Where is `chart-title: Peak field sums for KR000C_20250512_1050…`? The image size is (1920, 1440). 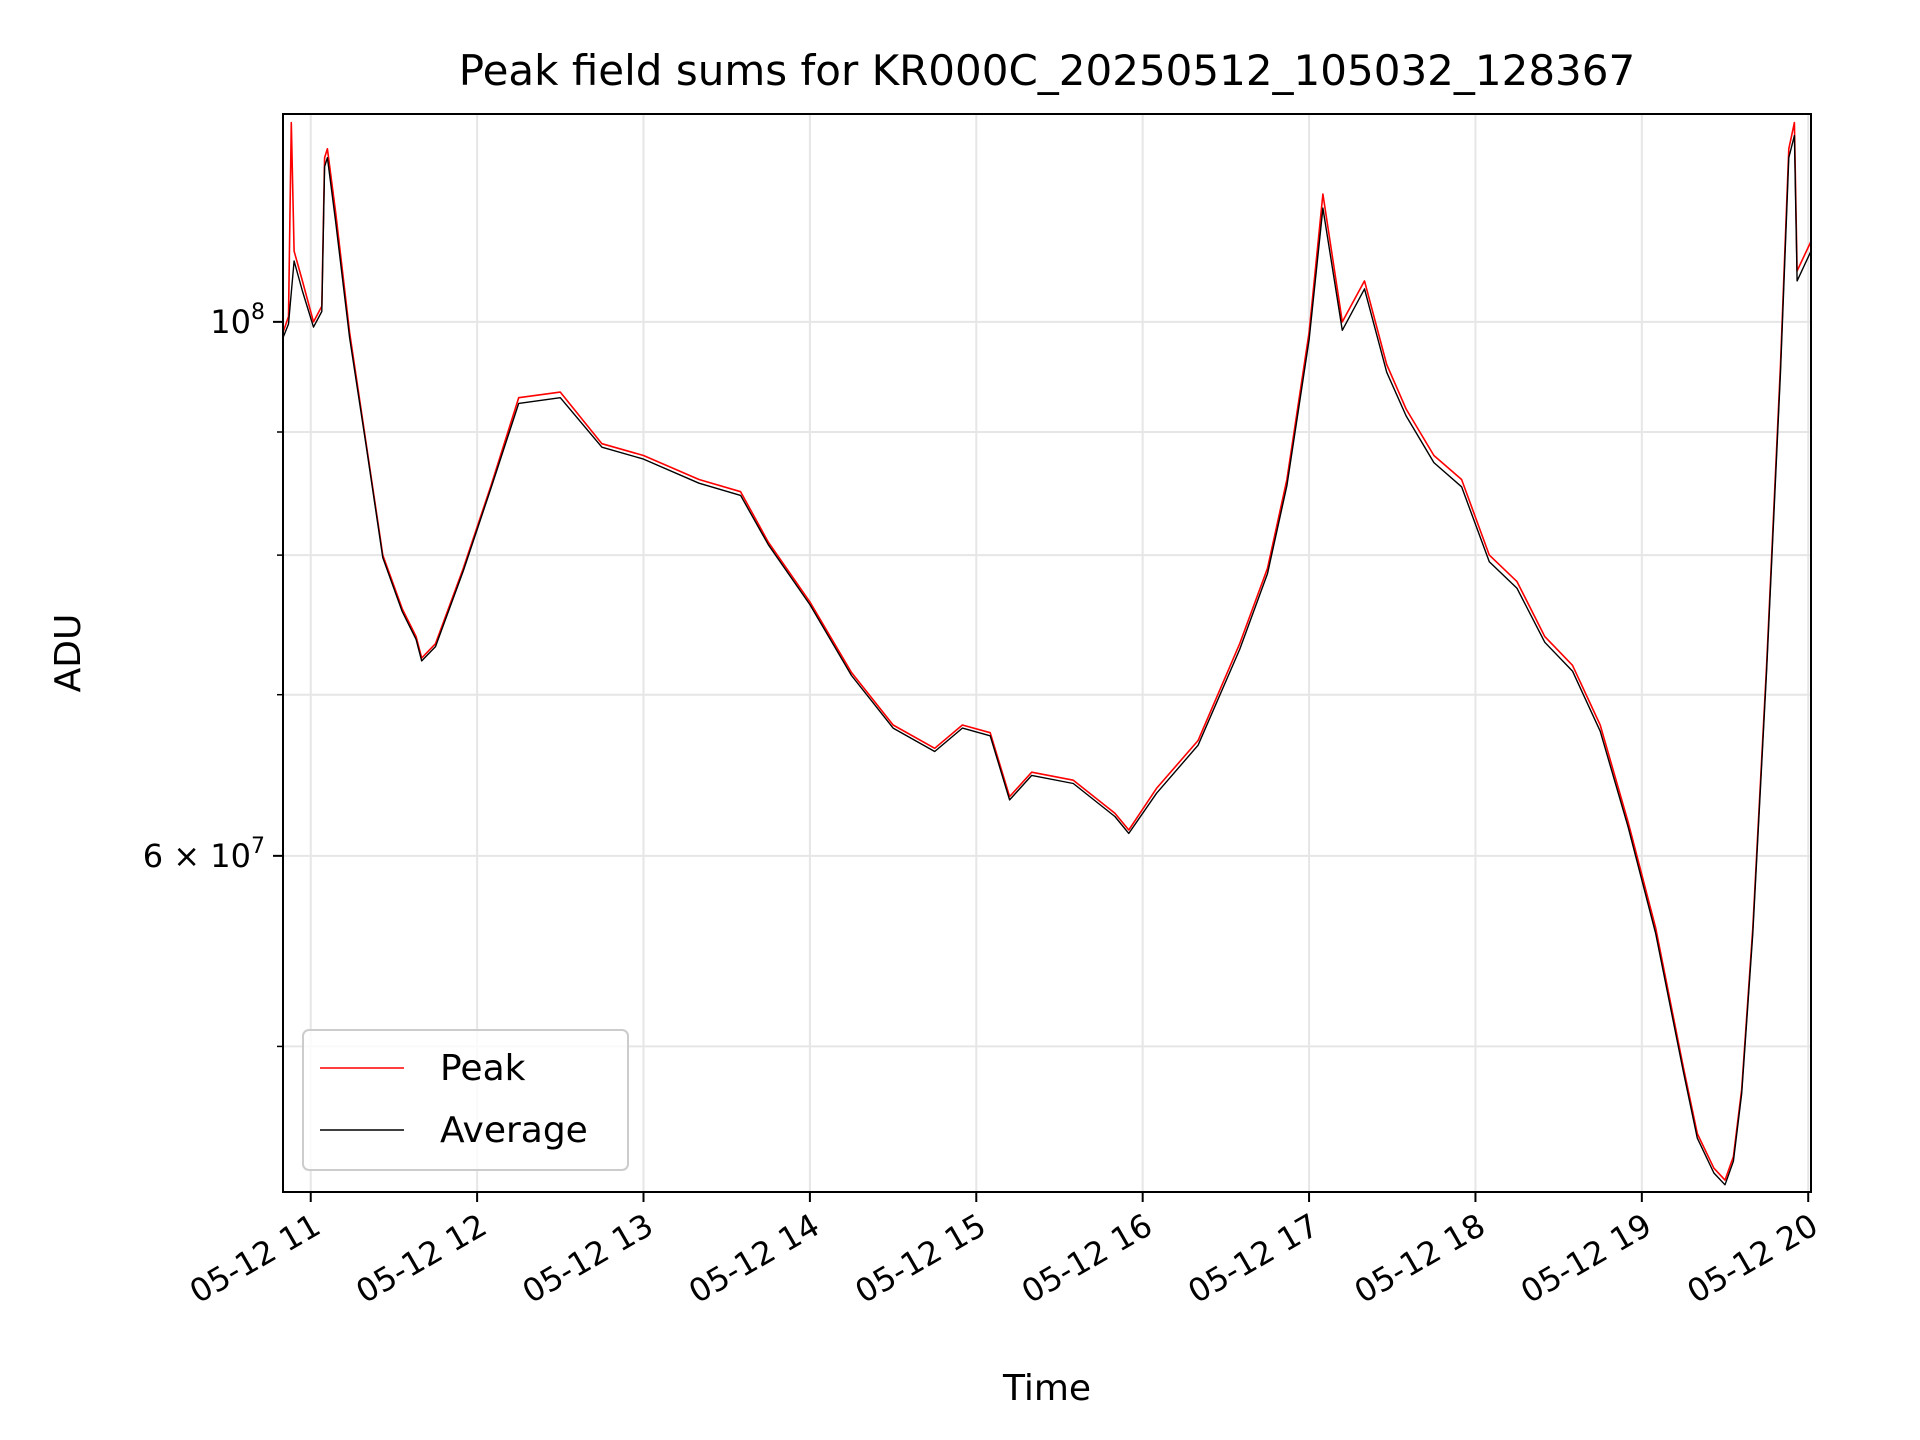 chart-title: Peak field sums for KR000C_20250512_1050… is located at coordinates (1047, 70).